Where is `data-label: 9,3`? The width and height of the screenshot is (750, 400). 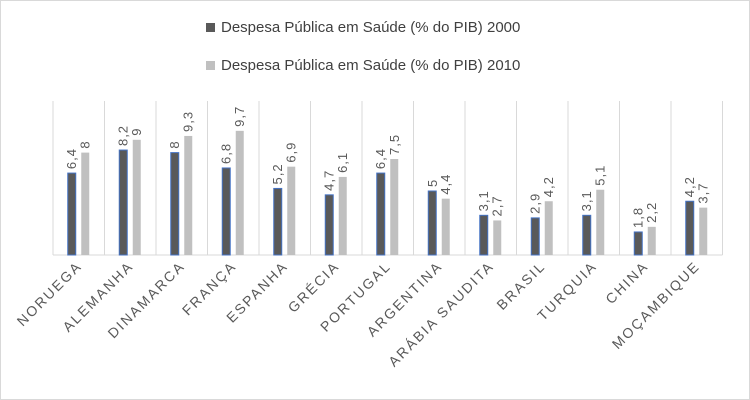 data-label: 9,3 is located at coordinates (188, 121).